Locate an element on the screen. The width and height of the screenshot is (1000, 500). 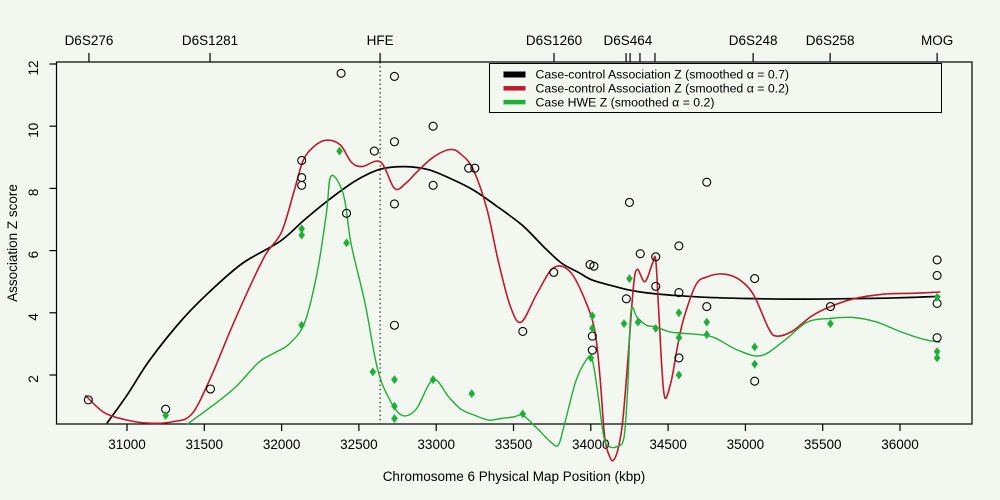
y-tick-label: 6 is located at coordinates (33, 255).